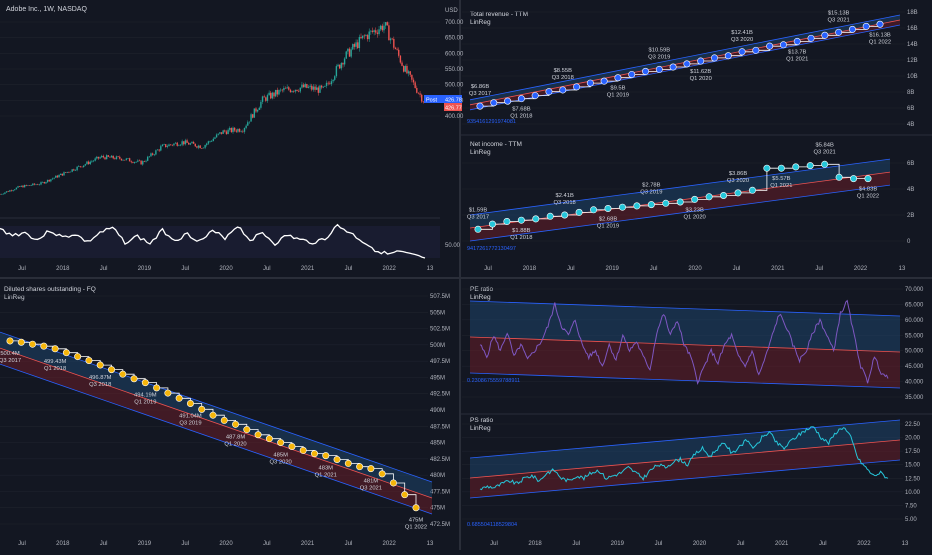 The width and height of the screenshot is (932, 555). What do you see at coordinates (910, 190) in the screenshot?
I see `income-y-tick-label: 4B` at bounding box center [910, 190].